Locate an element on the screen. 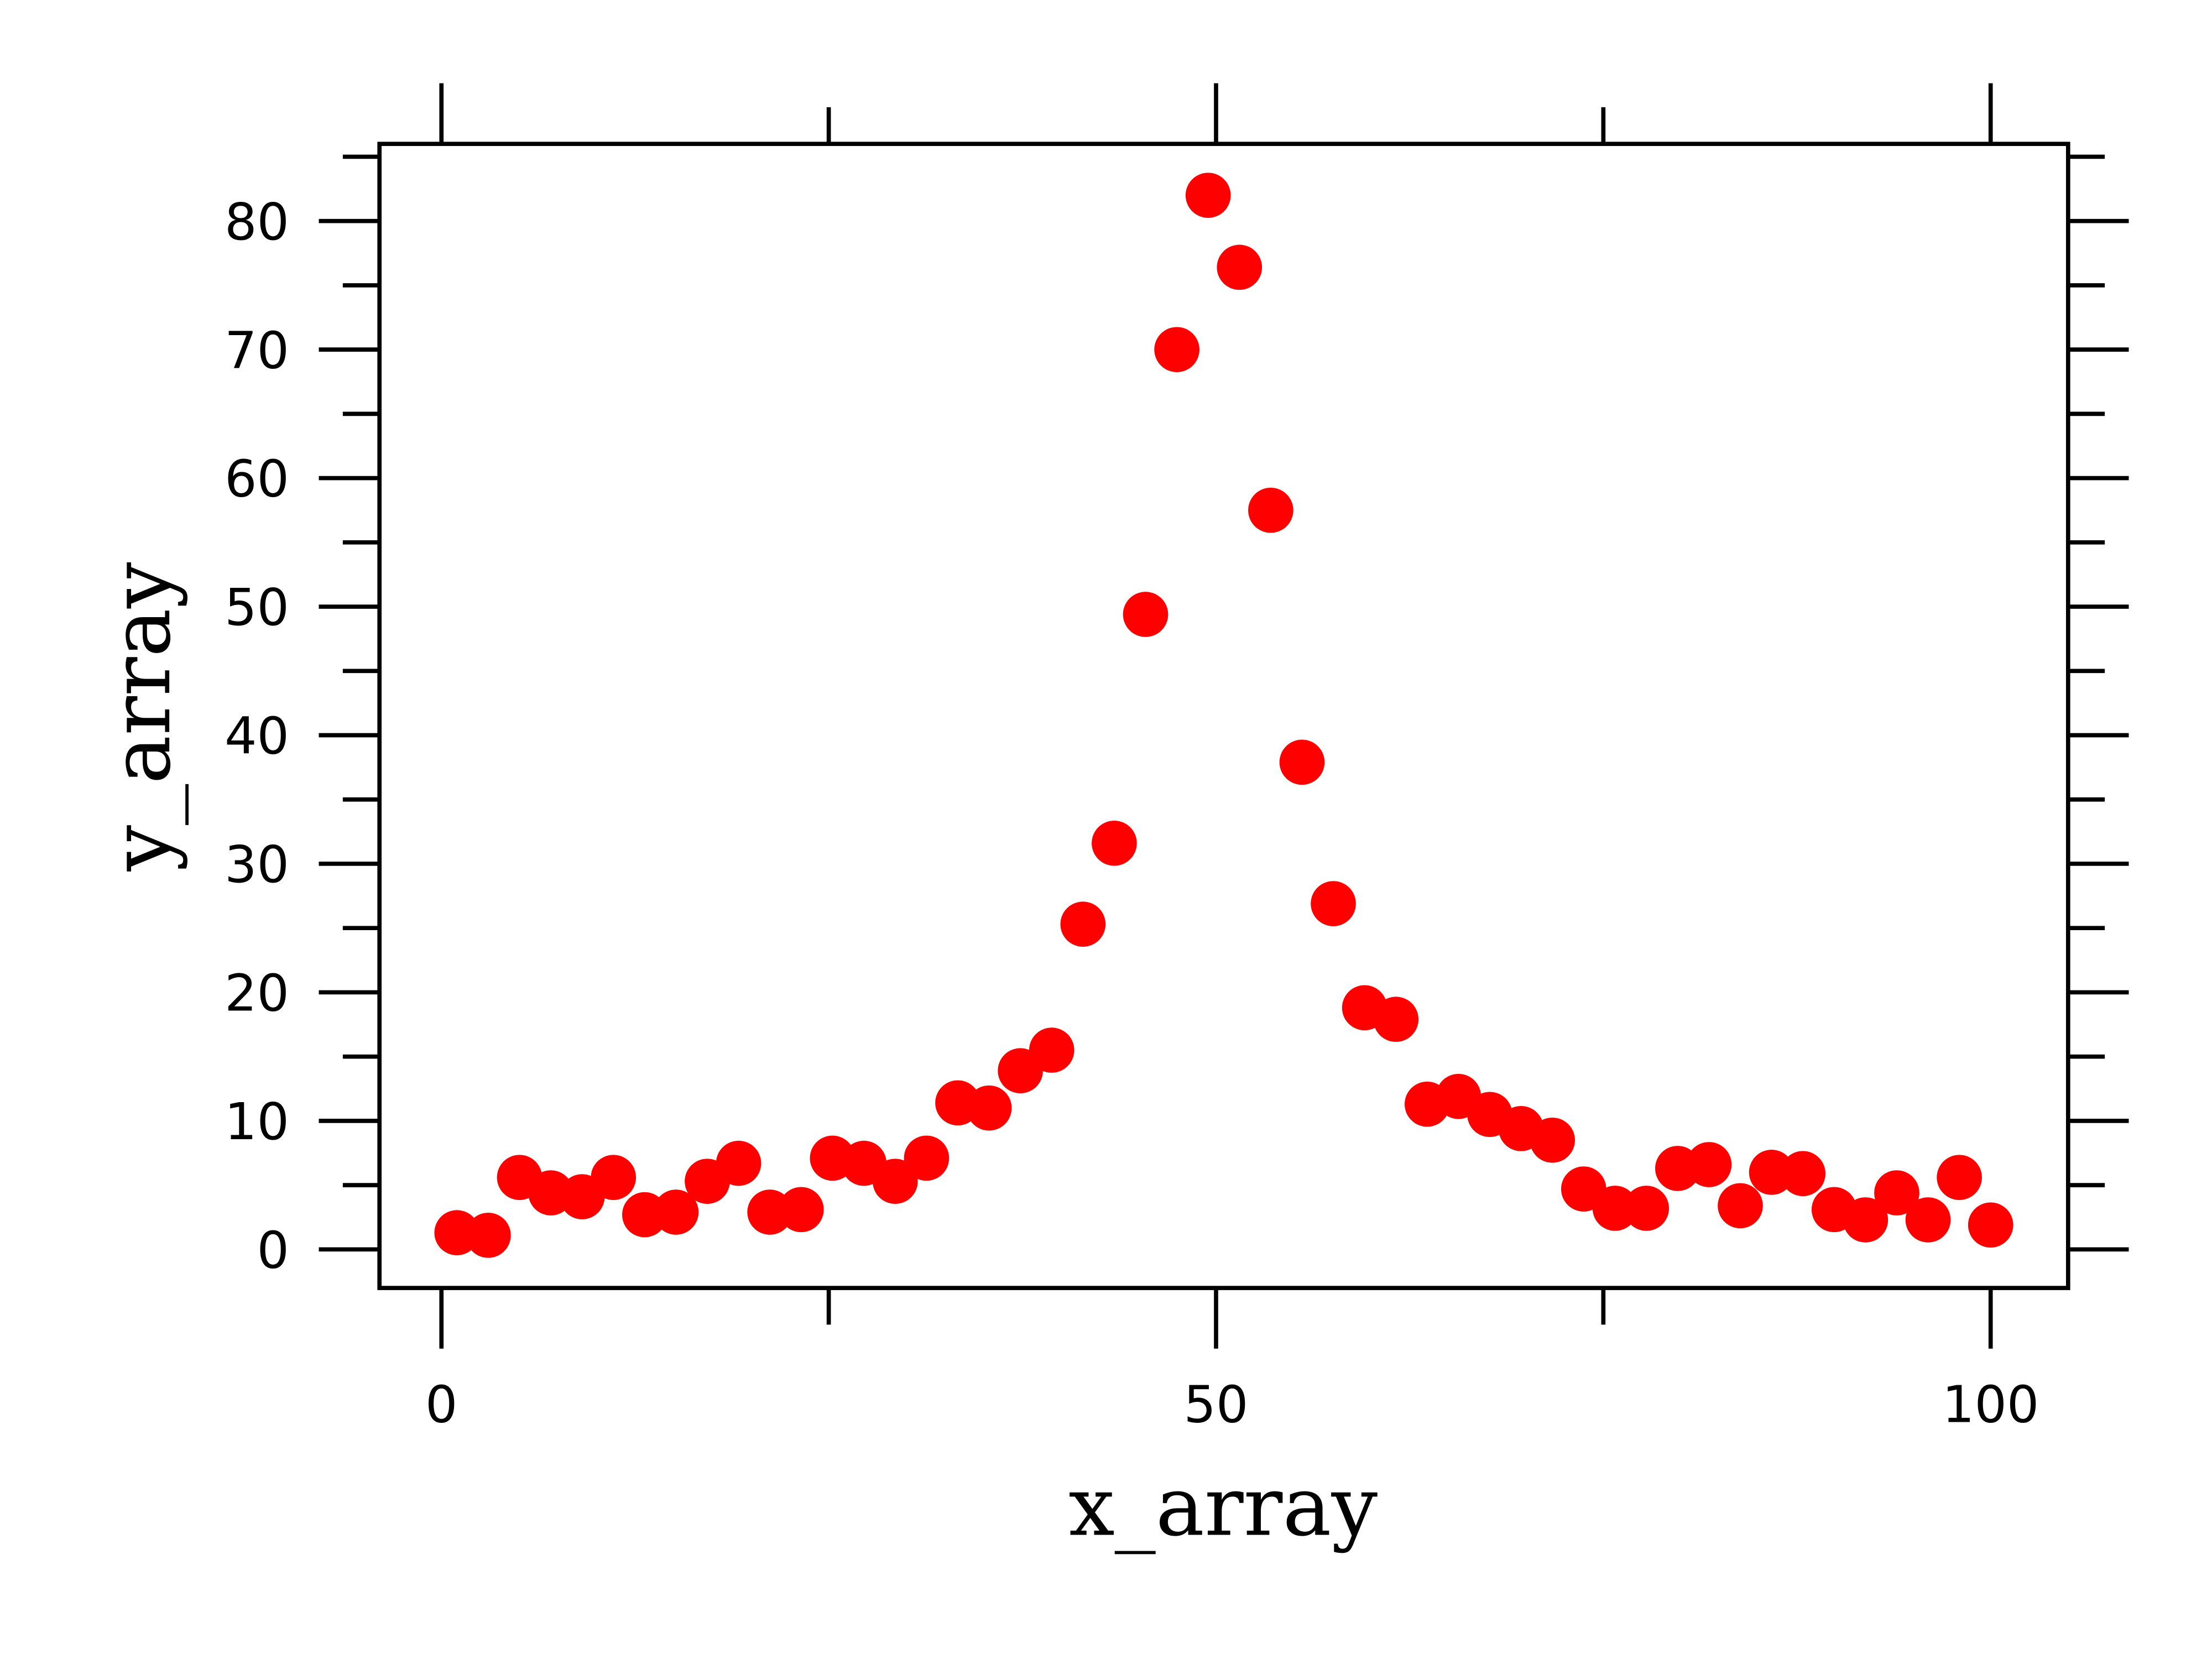  y-tick-label: 20 is located at coordinates (257, 994).